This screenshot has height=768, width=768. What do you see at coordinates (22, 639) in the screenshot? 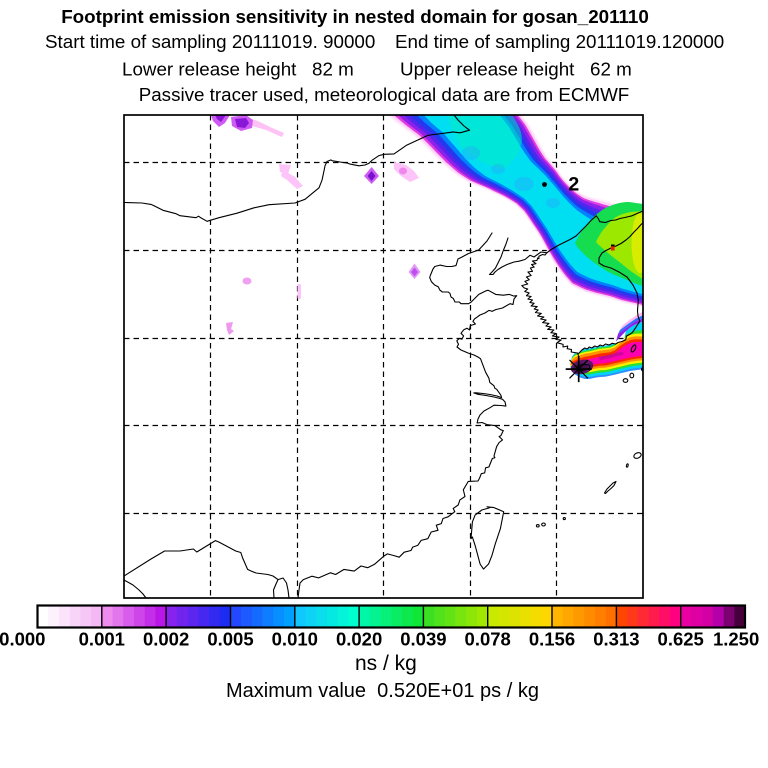
I see `svg-text: 0.000` at bounding box center [22, 639].